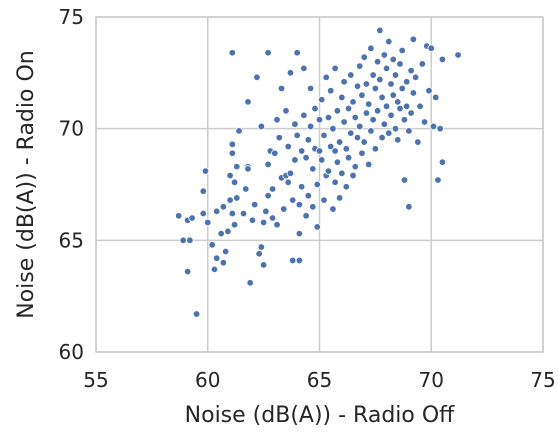 The image size is (558, 432). I want to click on x-tick-label: 60, so click(207, 380).